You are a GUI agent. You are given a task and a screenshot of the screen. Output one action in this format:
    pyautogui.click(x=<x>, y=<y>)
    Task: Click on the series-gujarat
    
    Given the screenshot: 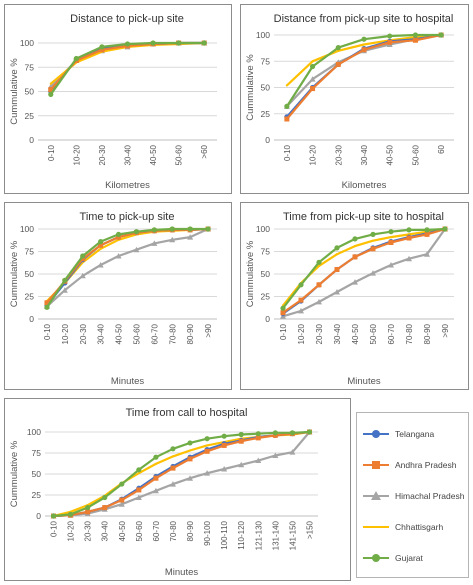 What is the action you would take?
    pyautogui.click(x=364, y=70)
    